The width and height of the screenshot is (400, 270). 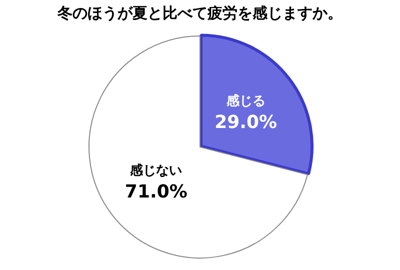 What do you see at coordinates (245, 100) in the screenshot?
I see `slice-label: 感じる` at bounding box center [245, 100].